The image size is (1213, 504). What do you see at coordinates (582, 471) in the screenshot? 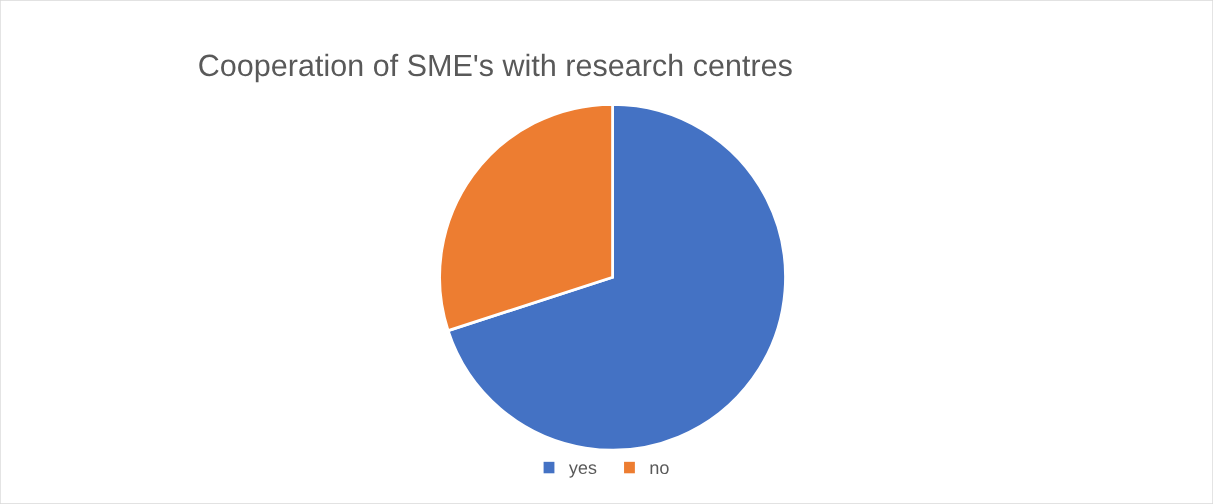
I see `legend-label: yes` at bounding box center [582, 471].